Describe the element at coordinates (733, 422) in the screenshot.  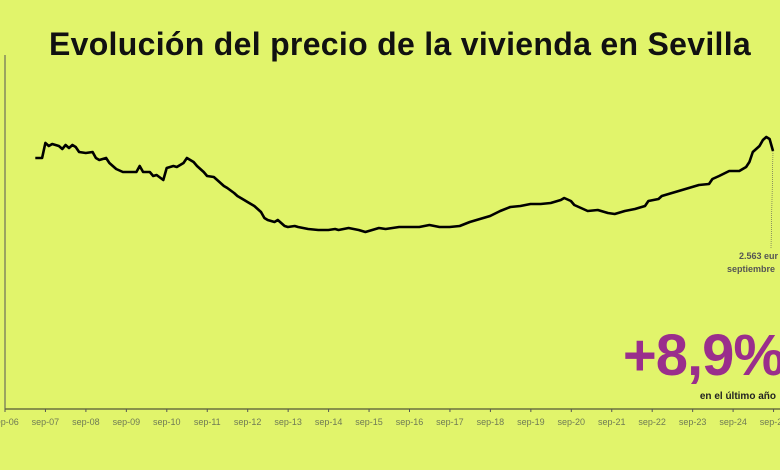
I see `x-tick-label: sep-24` at that location.